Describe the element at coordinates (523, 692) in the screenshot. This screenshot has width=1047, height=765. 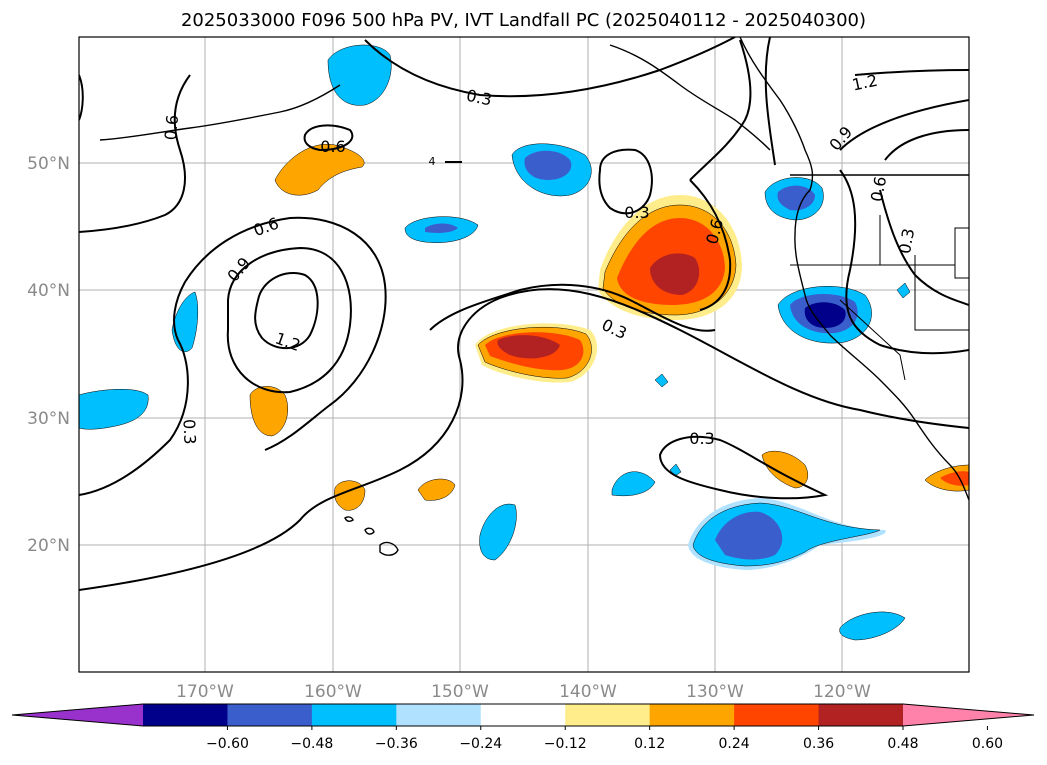
I see `longitude-labels: 170°W 160°W 150°W 140°W 130°W 120°W` at that location.